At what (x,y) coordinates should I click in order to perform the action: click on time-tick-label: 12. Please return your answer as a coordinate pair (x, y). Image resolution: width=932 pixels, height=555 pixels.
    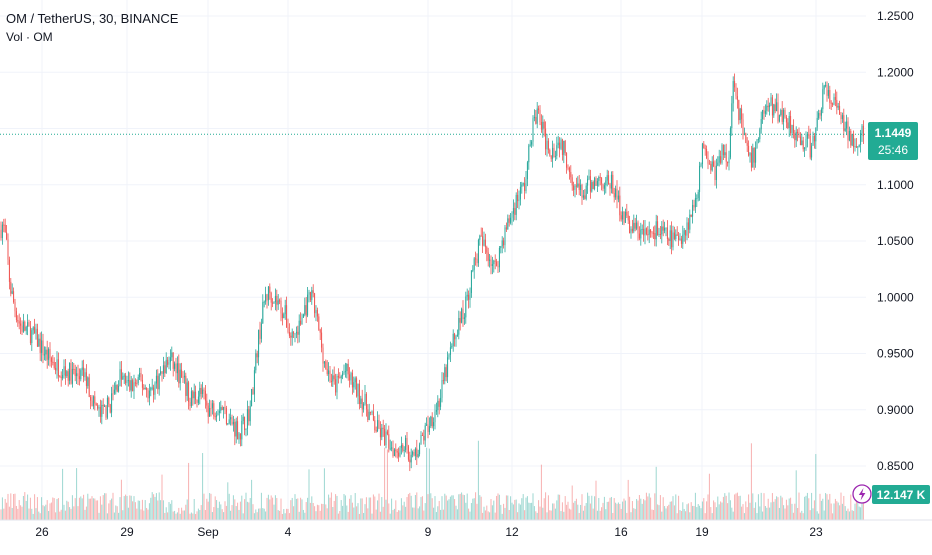
    Looking at the image, I should click on (512, 532).